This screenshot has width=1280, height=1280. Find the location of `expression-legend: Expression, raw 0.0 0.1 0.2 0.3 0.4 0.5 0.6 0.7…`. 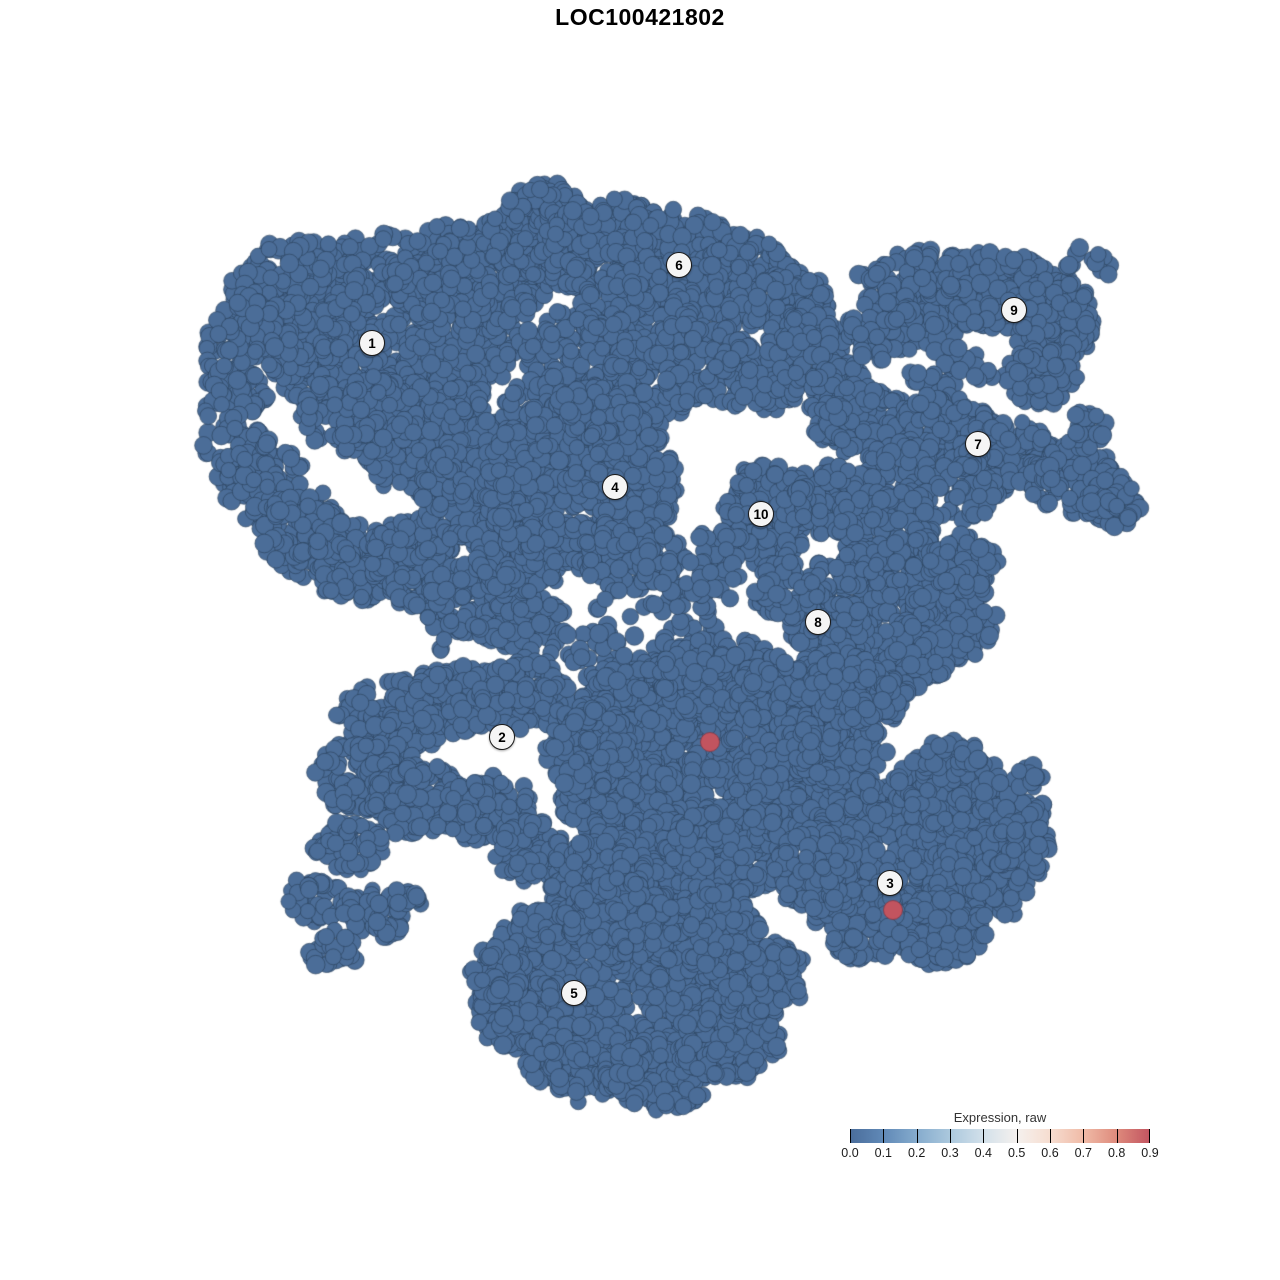

expression-legend: Expression, raw 0.0 0.1 0.2 0.3 0.4 0.5 0.6 0.7… is located at coordinates (999, 1136).